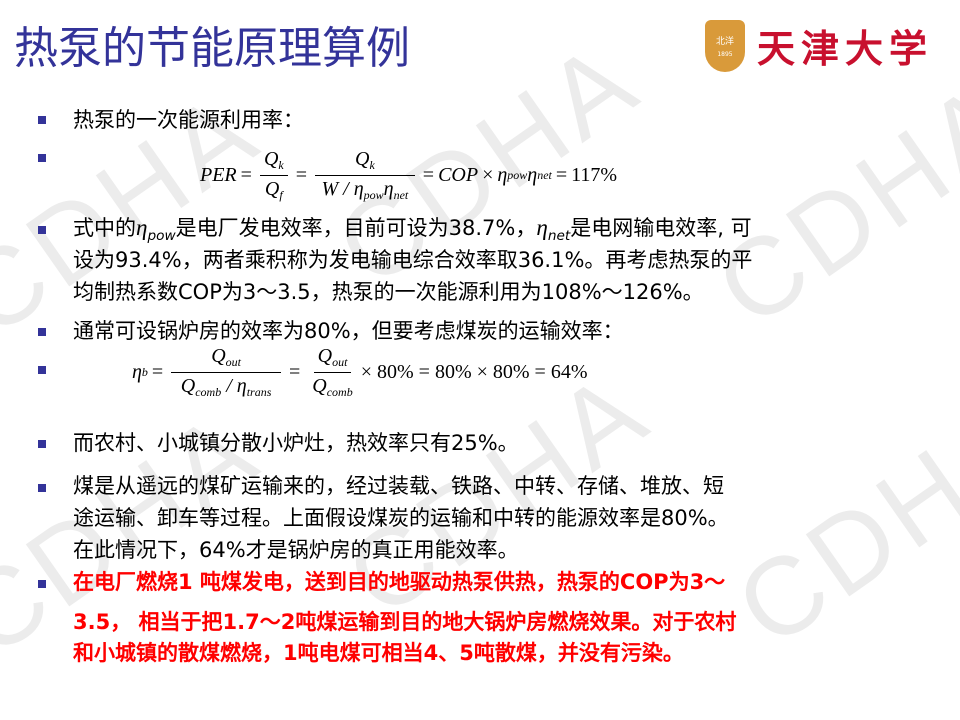  What do you see at coordinates (226, 372) in the screenshot?
I see `fraction: Qout Qcomb / ηtrans` at bounding box center [226, 372].